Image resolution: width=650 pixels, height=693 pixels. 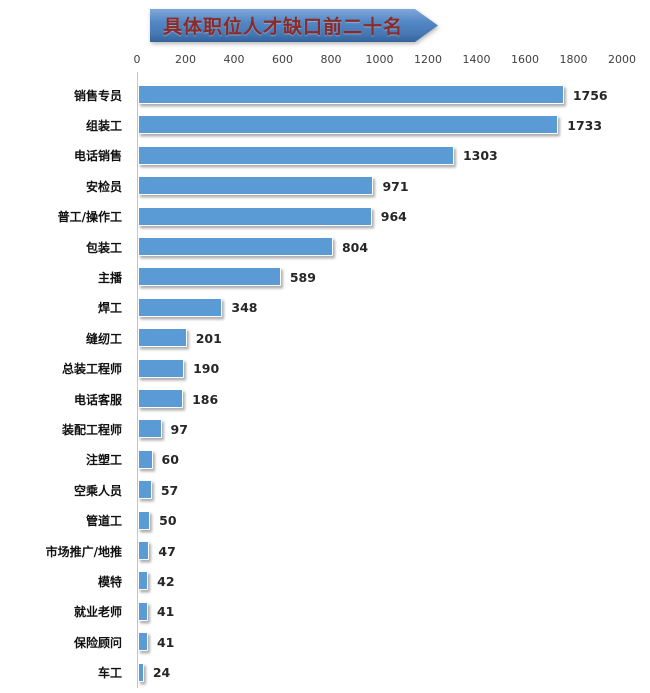 I want to click on chart-title-banner: 具体职位人才缺口前二十名, so click(x=294, y=25).